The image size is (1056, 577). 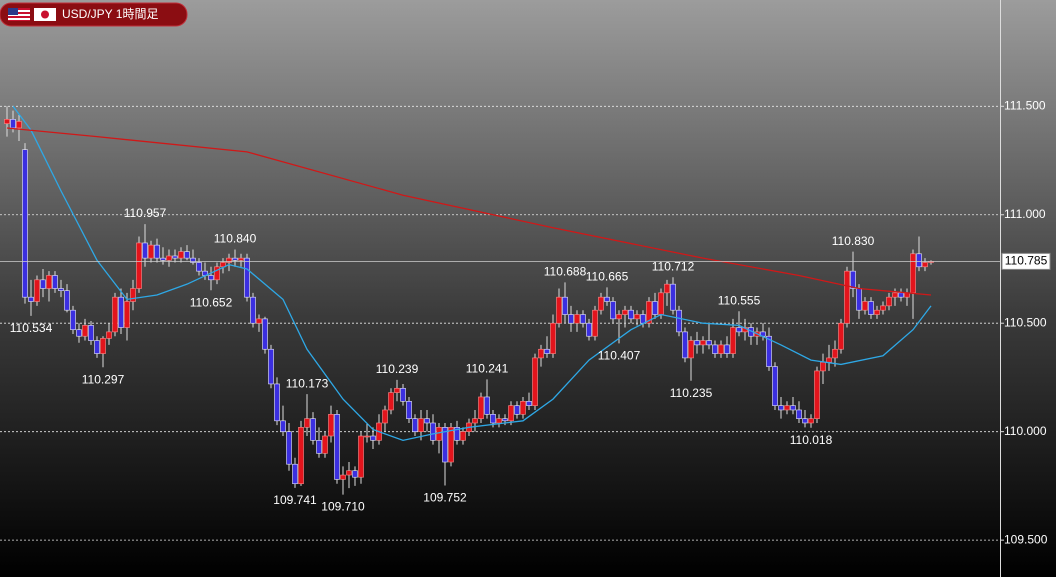 What do you see at coordinates (487, 369) in the screenshot?
I see `price-annotation: 110.241` at bounding box center [487, 369].